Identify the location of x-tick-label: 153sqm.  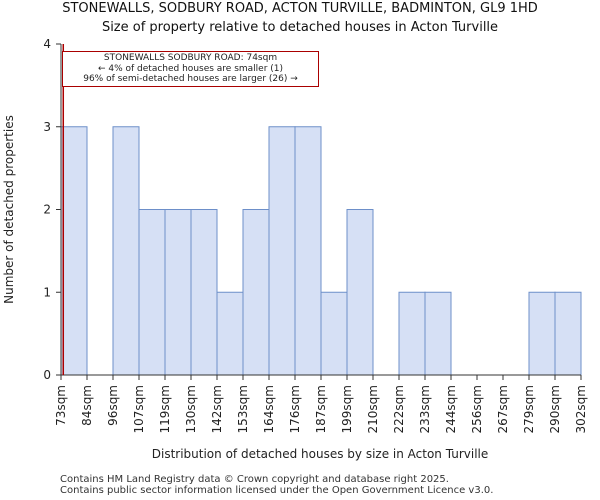
(243, 409).